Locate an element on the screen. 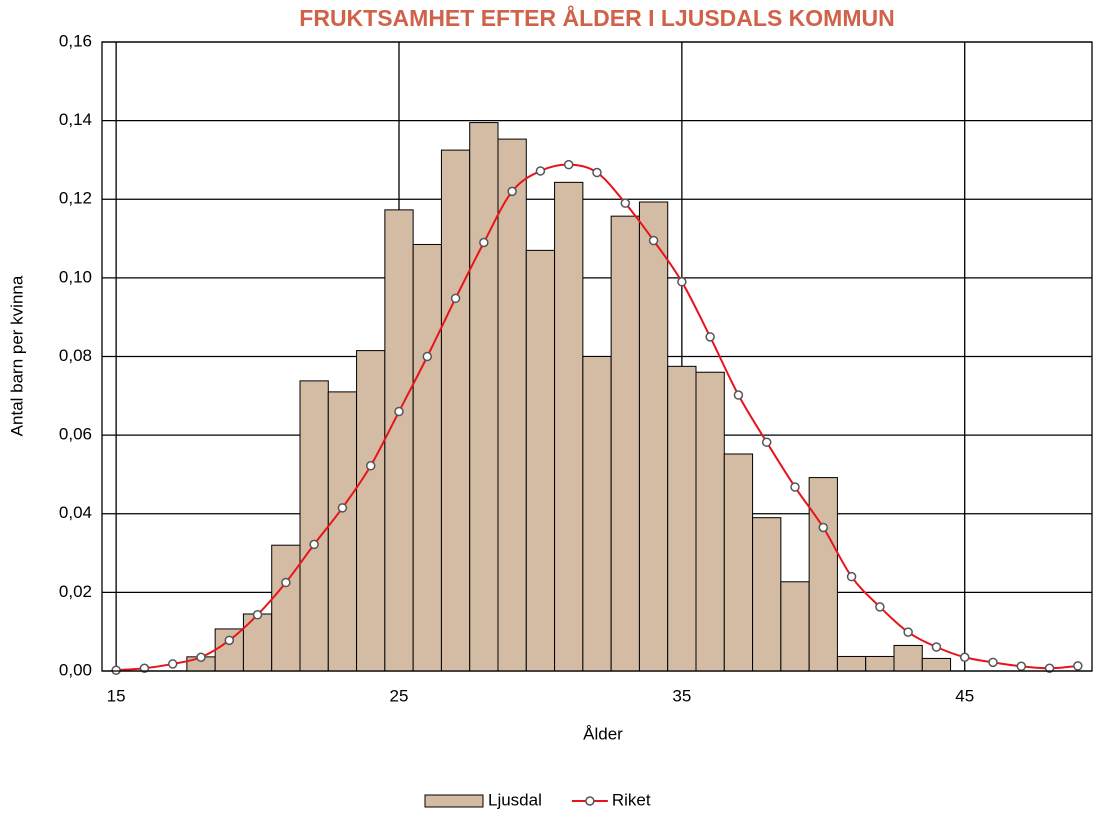  legend-label: Ljusdal is located at coordinates (515, 799).